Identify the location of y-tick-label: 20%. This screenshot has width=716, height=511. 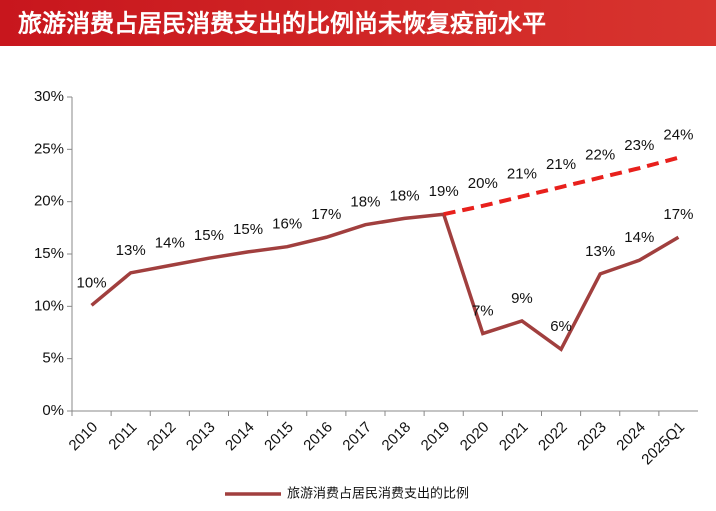
(49, 201).